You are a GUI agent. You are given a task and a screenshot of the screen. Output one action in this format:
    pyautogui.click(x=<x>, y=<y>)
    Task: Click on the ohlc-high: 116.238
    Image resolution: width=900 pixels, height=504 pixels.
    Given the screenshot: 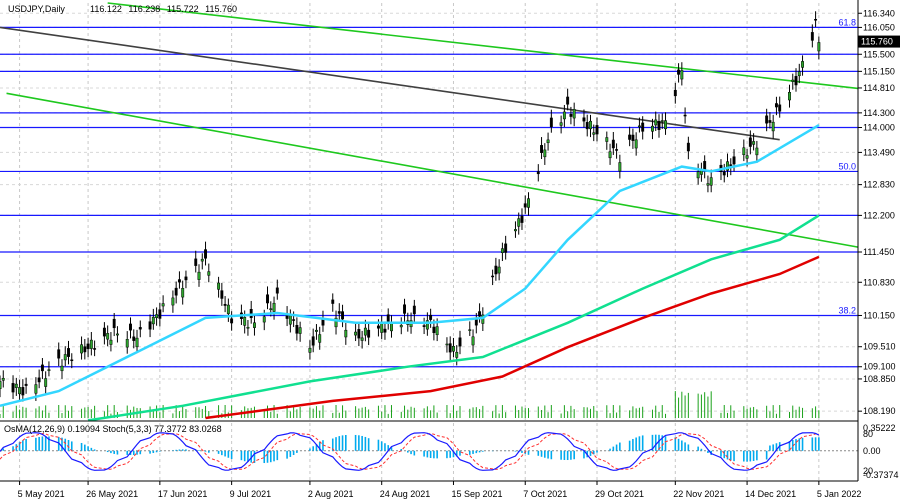 What is the action you would take?
    pyautogui.click(x=144, y=9)
    